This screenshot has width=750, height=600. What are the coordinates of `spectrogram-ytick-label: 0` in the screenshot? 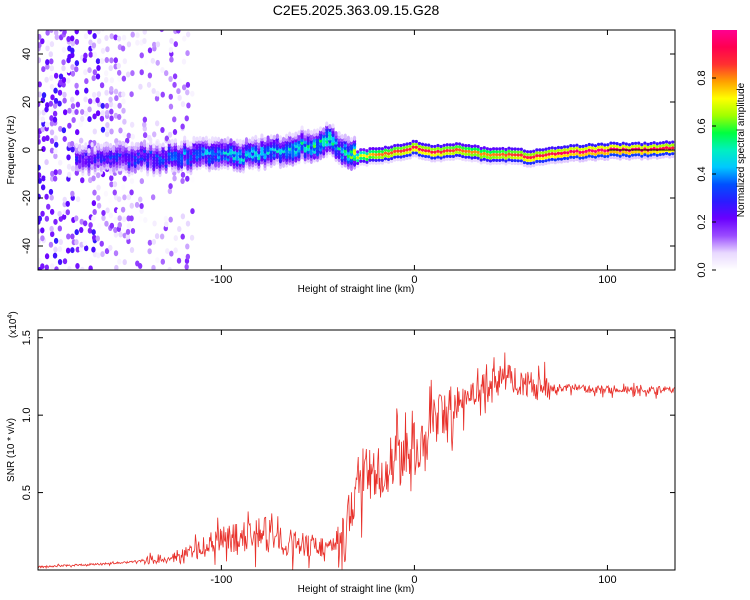 It's located at (27, 150).